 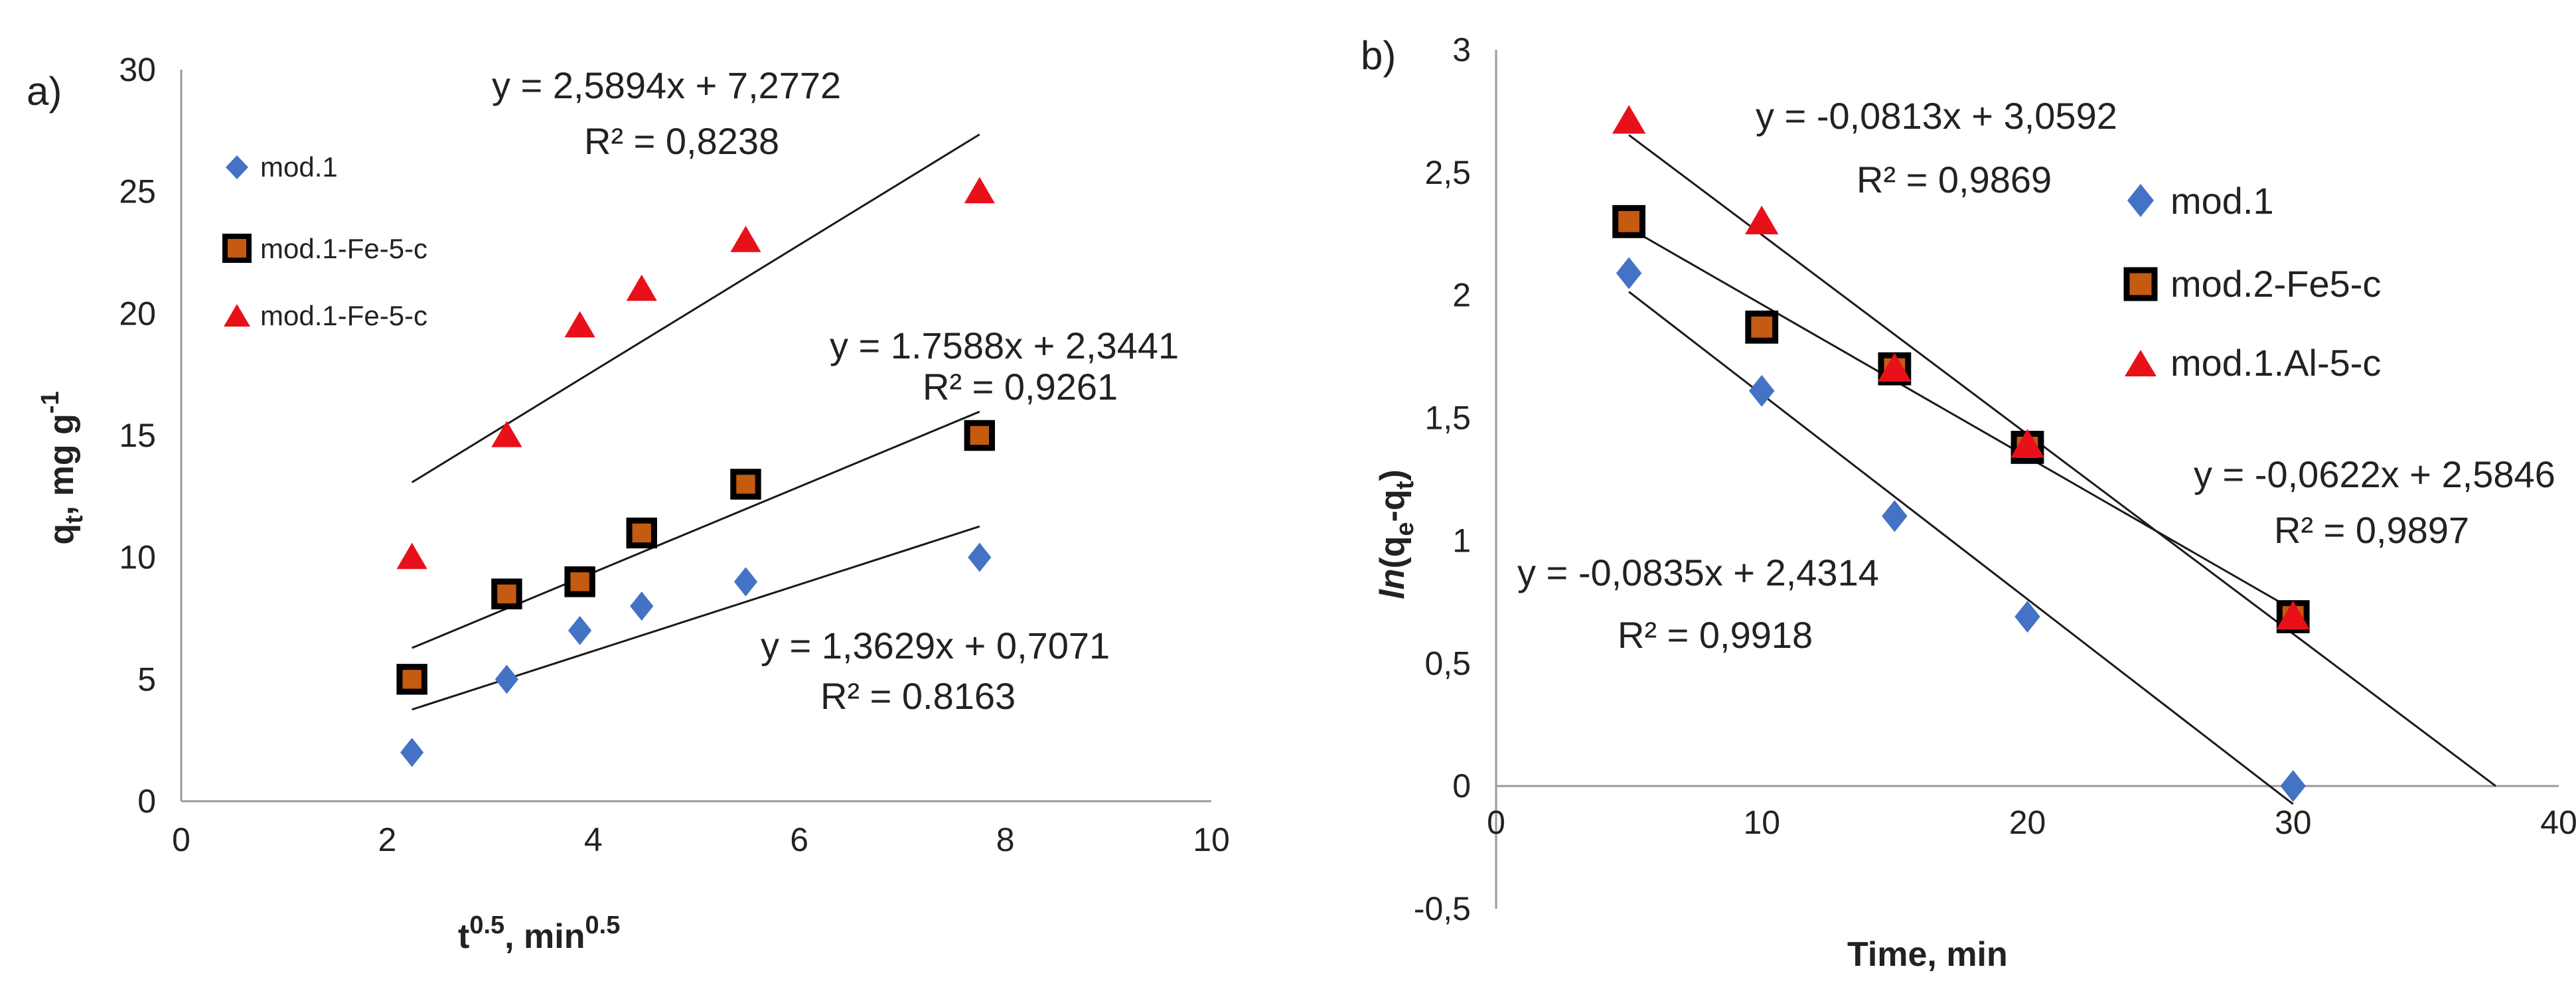 What do you see at coordinates (918, 696) in the screenshot?
I see `chart-a-r2-series1: R² = 0.8163` at bounding box center [918, 696].